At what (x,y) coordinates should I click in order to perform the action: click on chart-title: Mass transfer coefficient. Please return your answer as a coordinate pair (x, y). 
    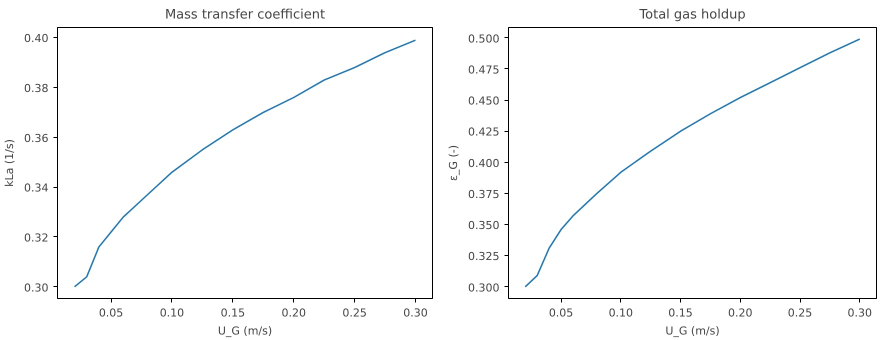
    Looking at the image, I should click on (245, 15).